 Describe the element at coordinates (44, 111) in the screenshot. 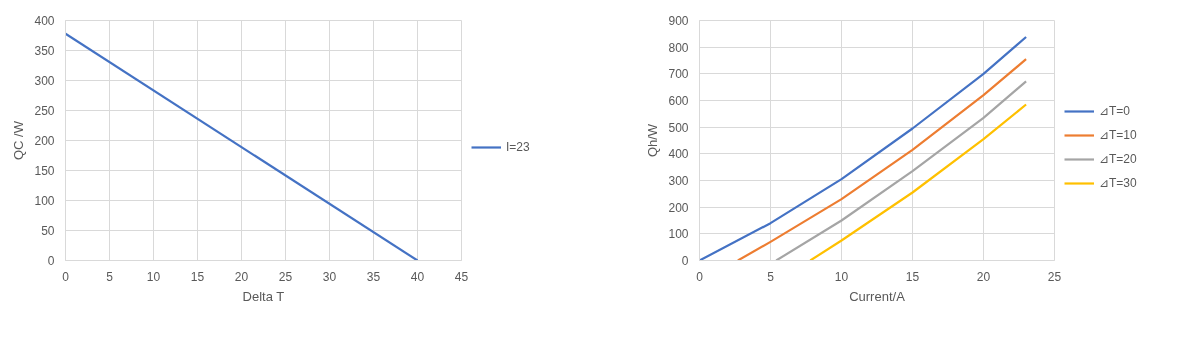

I see `y-tick-label: 250` at that location.